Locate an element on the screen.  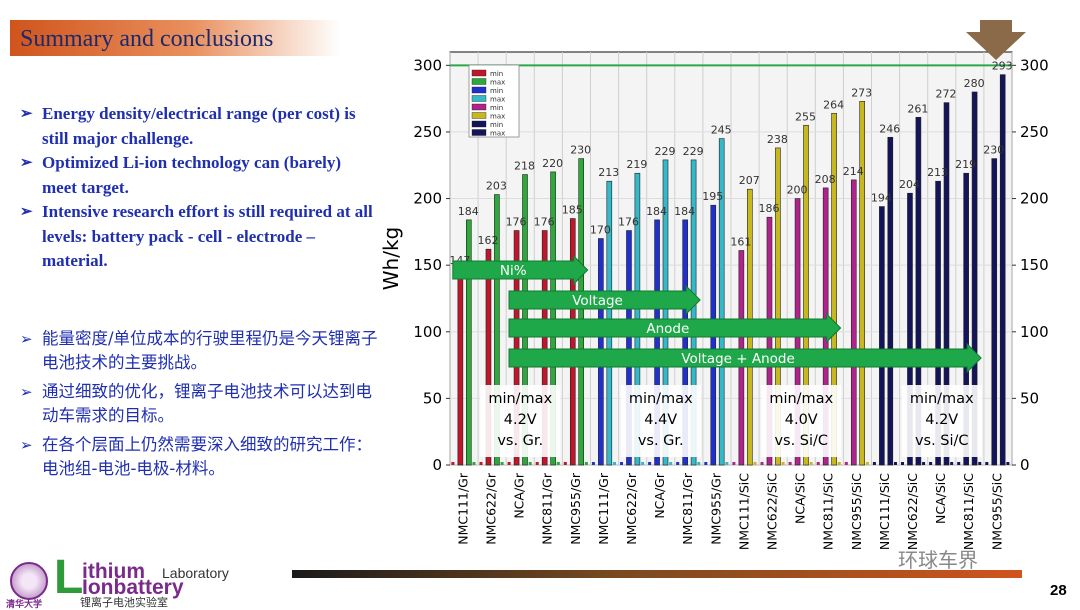
group-label-line: min/max is located at coordinates (942, 399).